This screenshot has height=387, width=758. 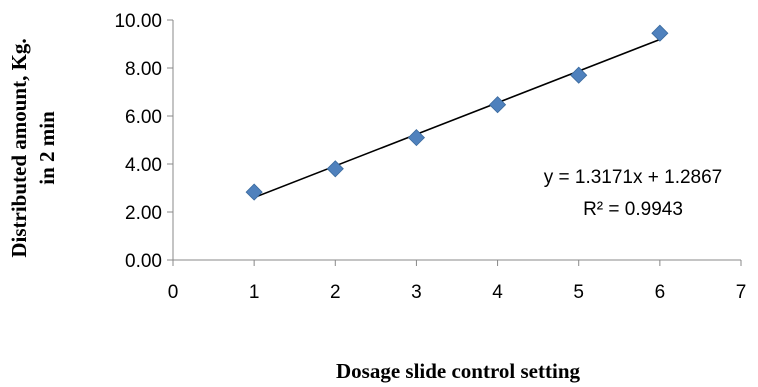 I want to click on x-tick-label: 3, so click(x=416, y=292).